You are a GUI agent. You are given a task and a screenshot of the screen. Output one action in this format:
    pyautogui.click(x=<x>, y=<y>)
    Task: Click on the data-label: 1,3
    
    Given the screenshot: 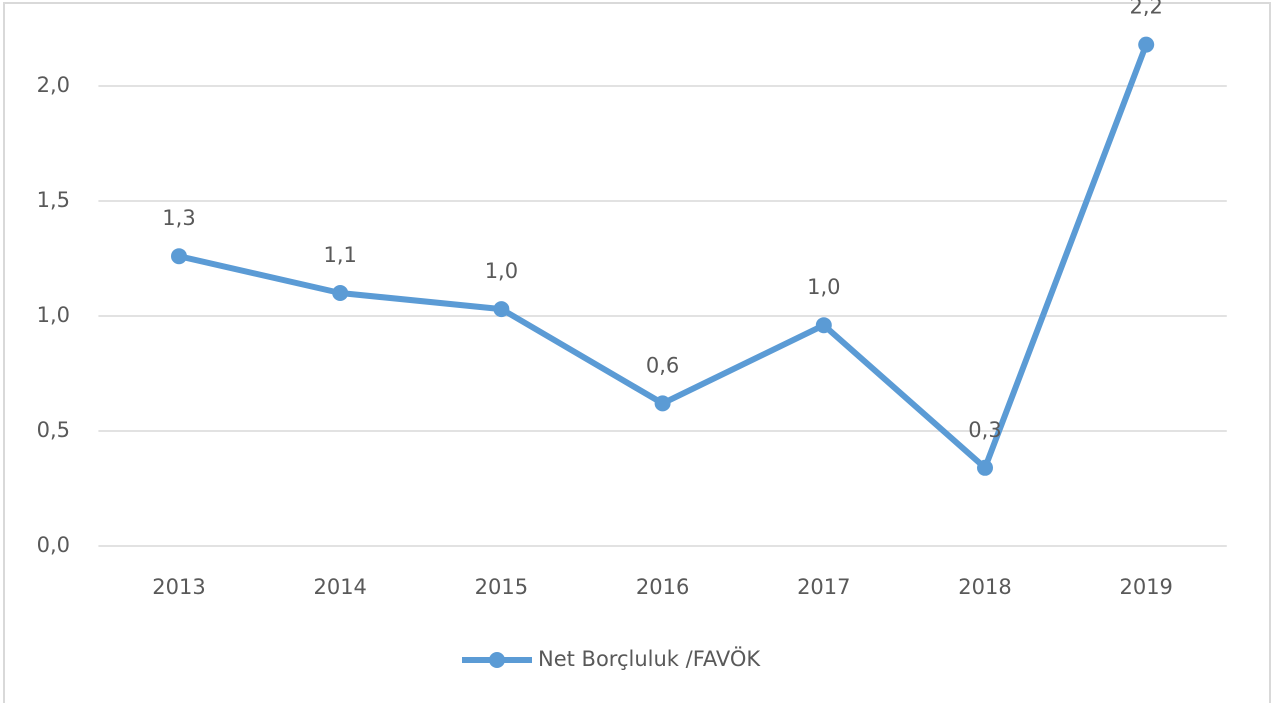 What is the action you would take?
    pyautogui.click(x=178, y=218)
    